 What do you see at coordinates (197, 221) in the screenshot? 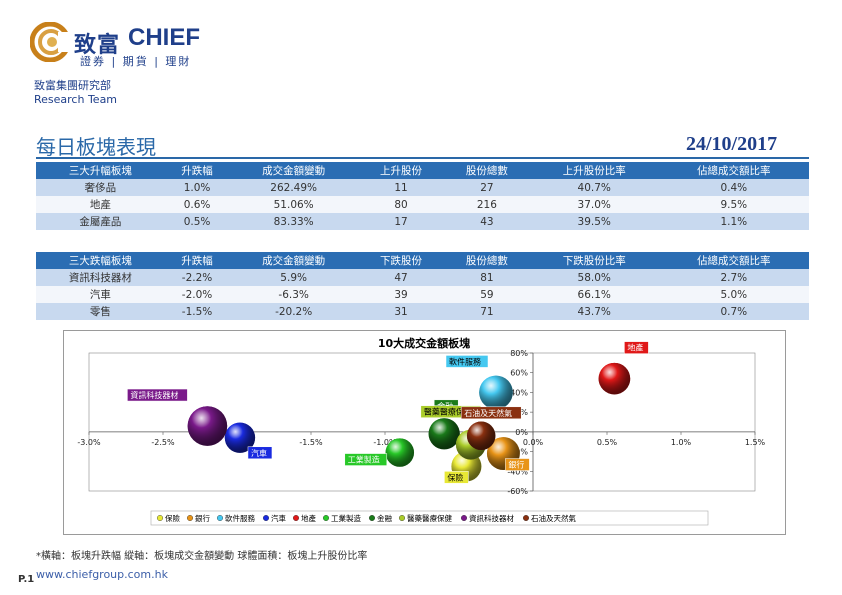
I see `table-cell: 0.5%` at bounding box center [197, 221].